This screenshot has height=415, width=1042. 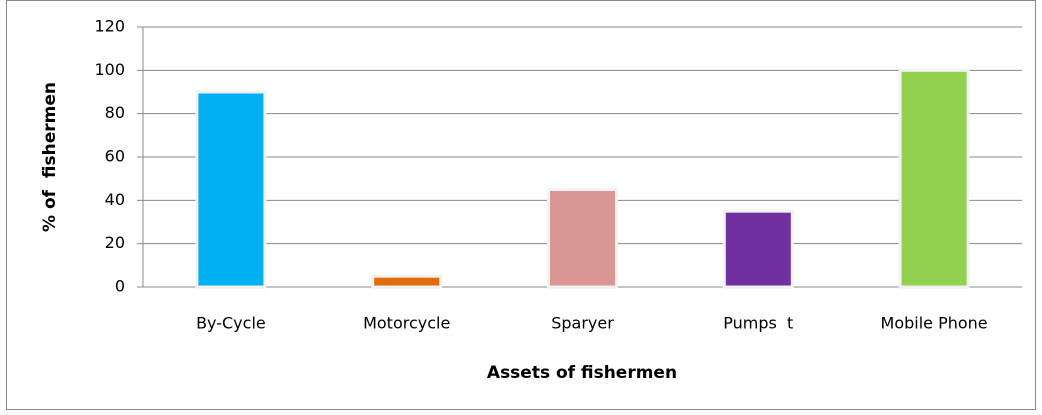 What do you see at coordinates (758, 323) in the screenshot?
I see `x-tick-label: Pumps t` at bounding box center [758, 323].